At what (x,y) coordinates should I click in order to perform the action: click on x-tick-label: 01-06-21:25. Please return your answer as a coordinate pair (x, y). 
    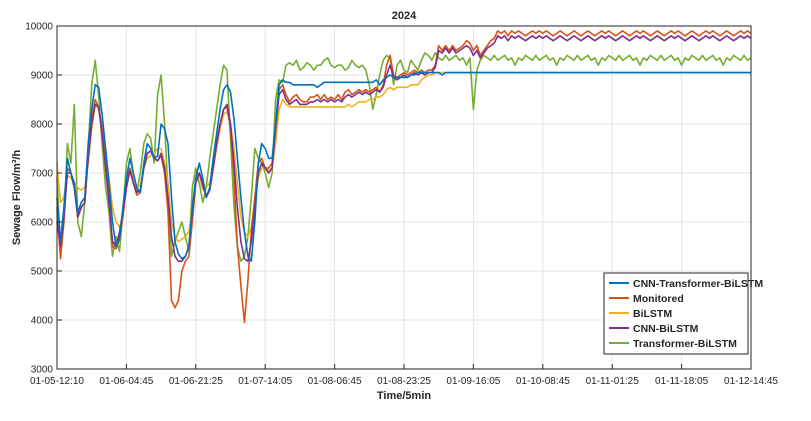
    Looking at the image, I should click on (196, 381).